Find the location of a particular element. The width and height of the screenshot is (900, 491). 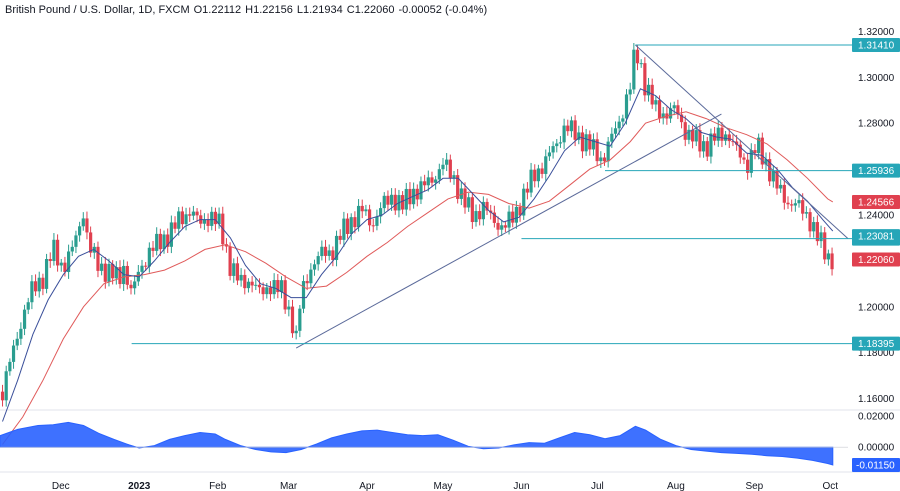

open-value: O1.22112 is located at coordinates (217, 10).